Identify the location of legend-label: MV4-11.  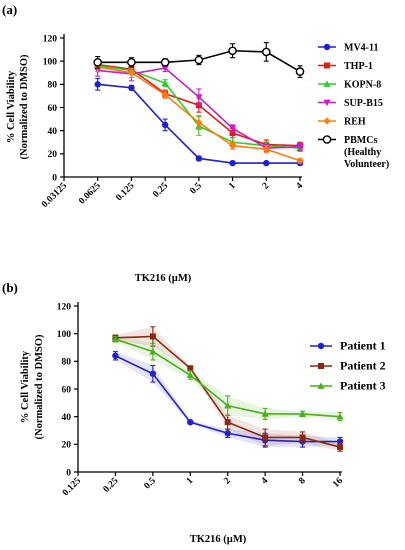
(361, 48).